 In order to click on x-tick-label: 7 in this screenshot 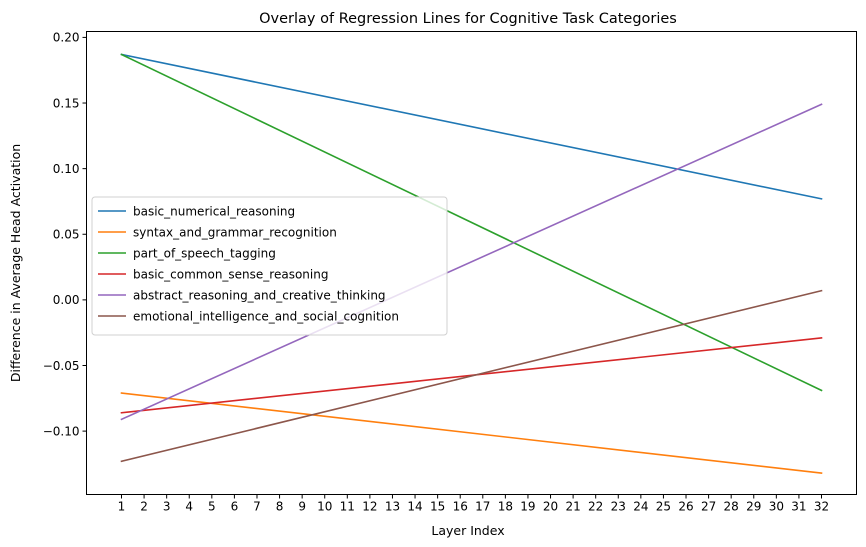, I will do `click(257, 507)`.